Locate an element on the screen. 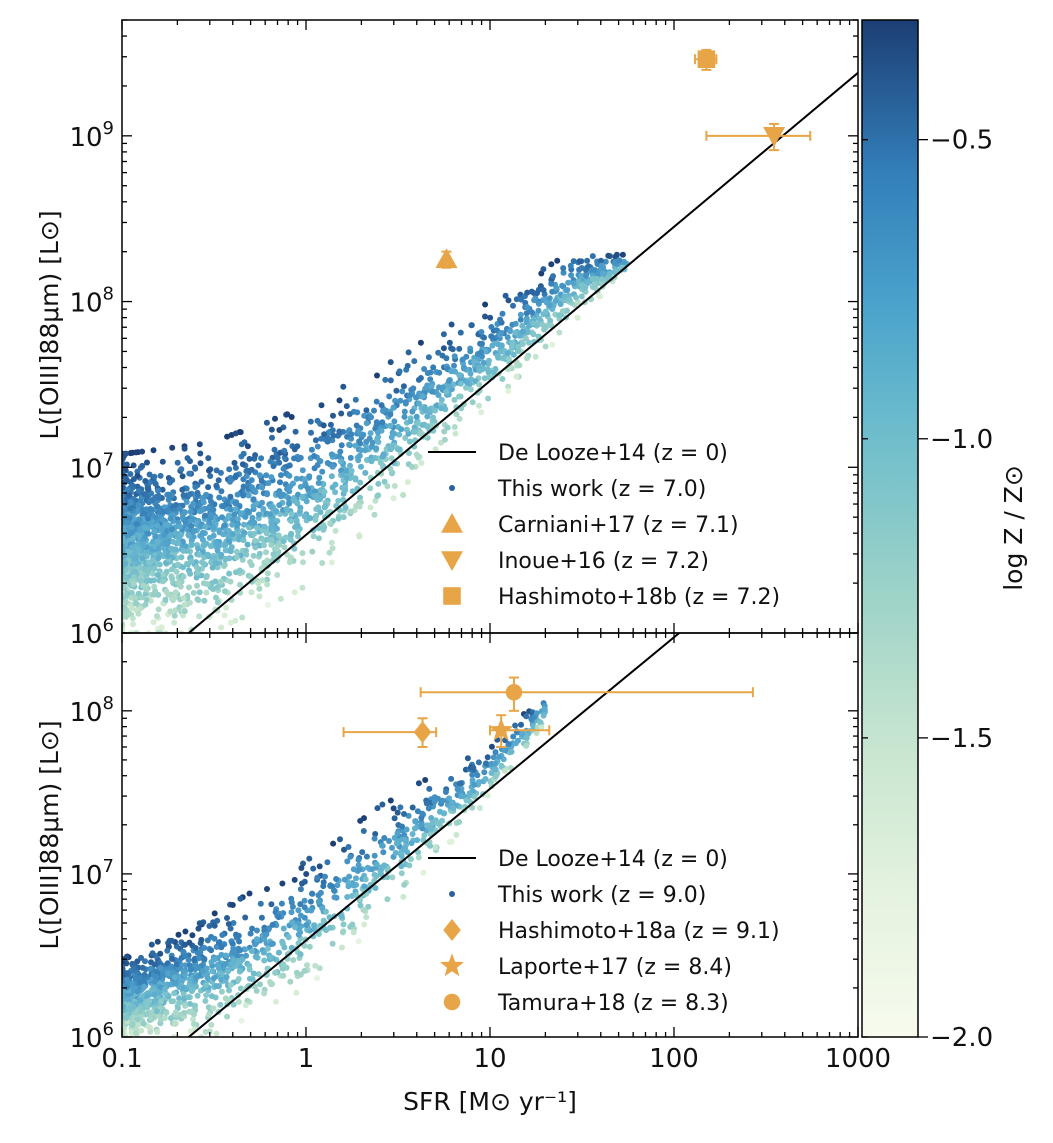  legend-marker-star is located at coordinates (452, 965).